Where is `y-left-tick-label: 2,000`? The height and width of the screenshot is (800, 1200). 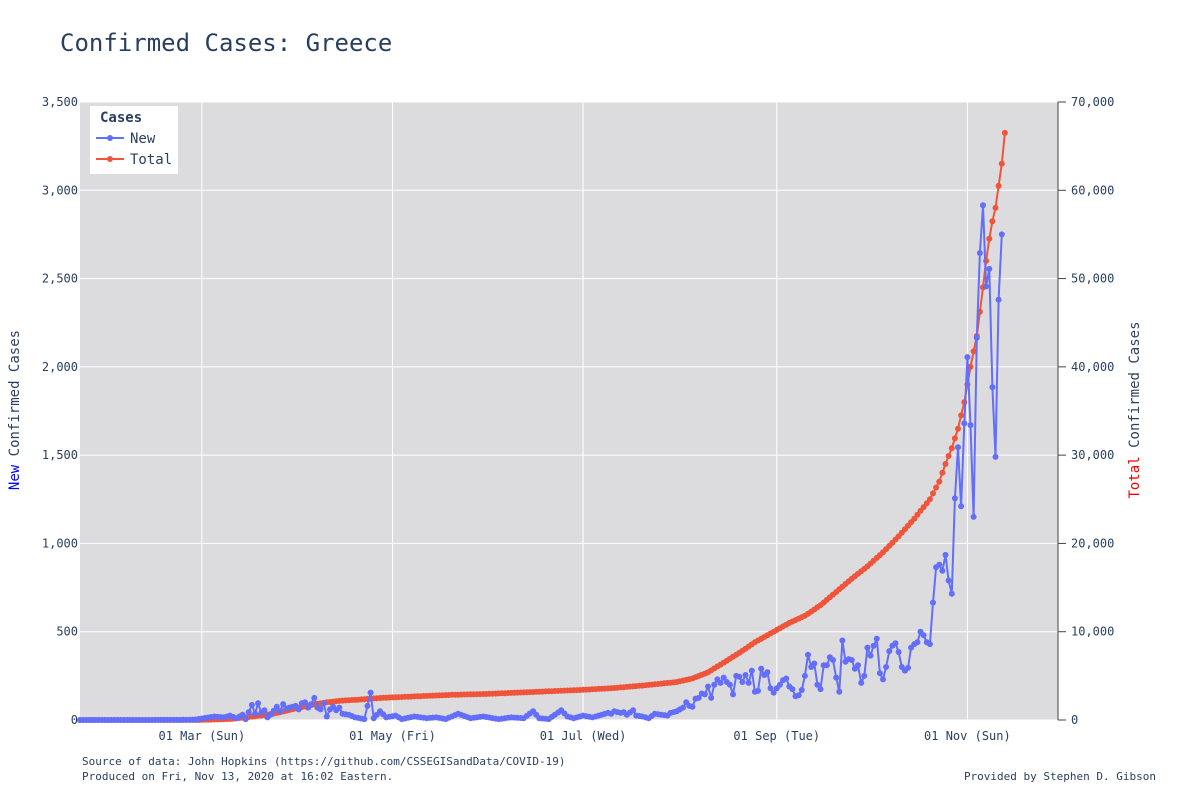
y-left-tick-label: 2,000 is located at coordinates (60, 367).